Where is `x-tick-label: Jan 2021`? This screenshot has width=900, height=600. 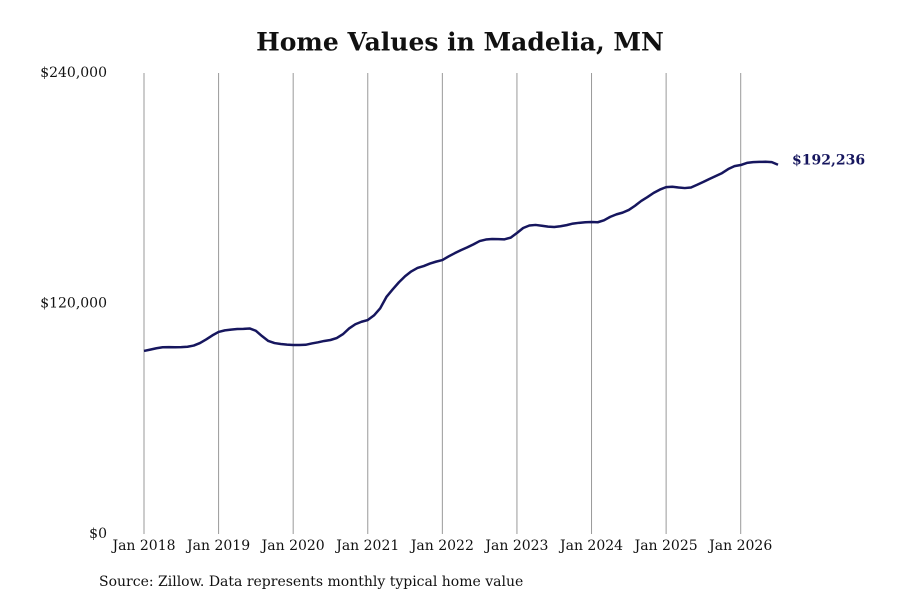 x-tick-label: Jan 2021 is located at coordinates (366, 546).